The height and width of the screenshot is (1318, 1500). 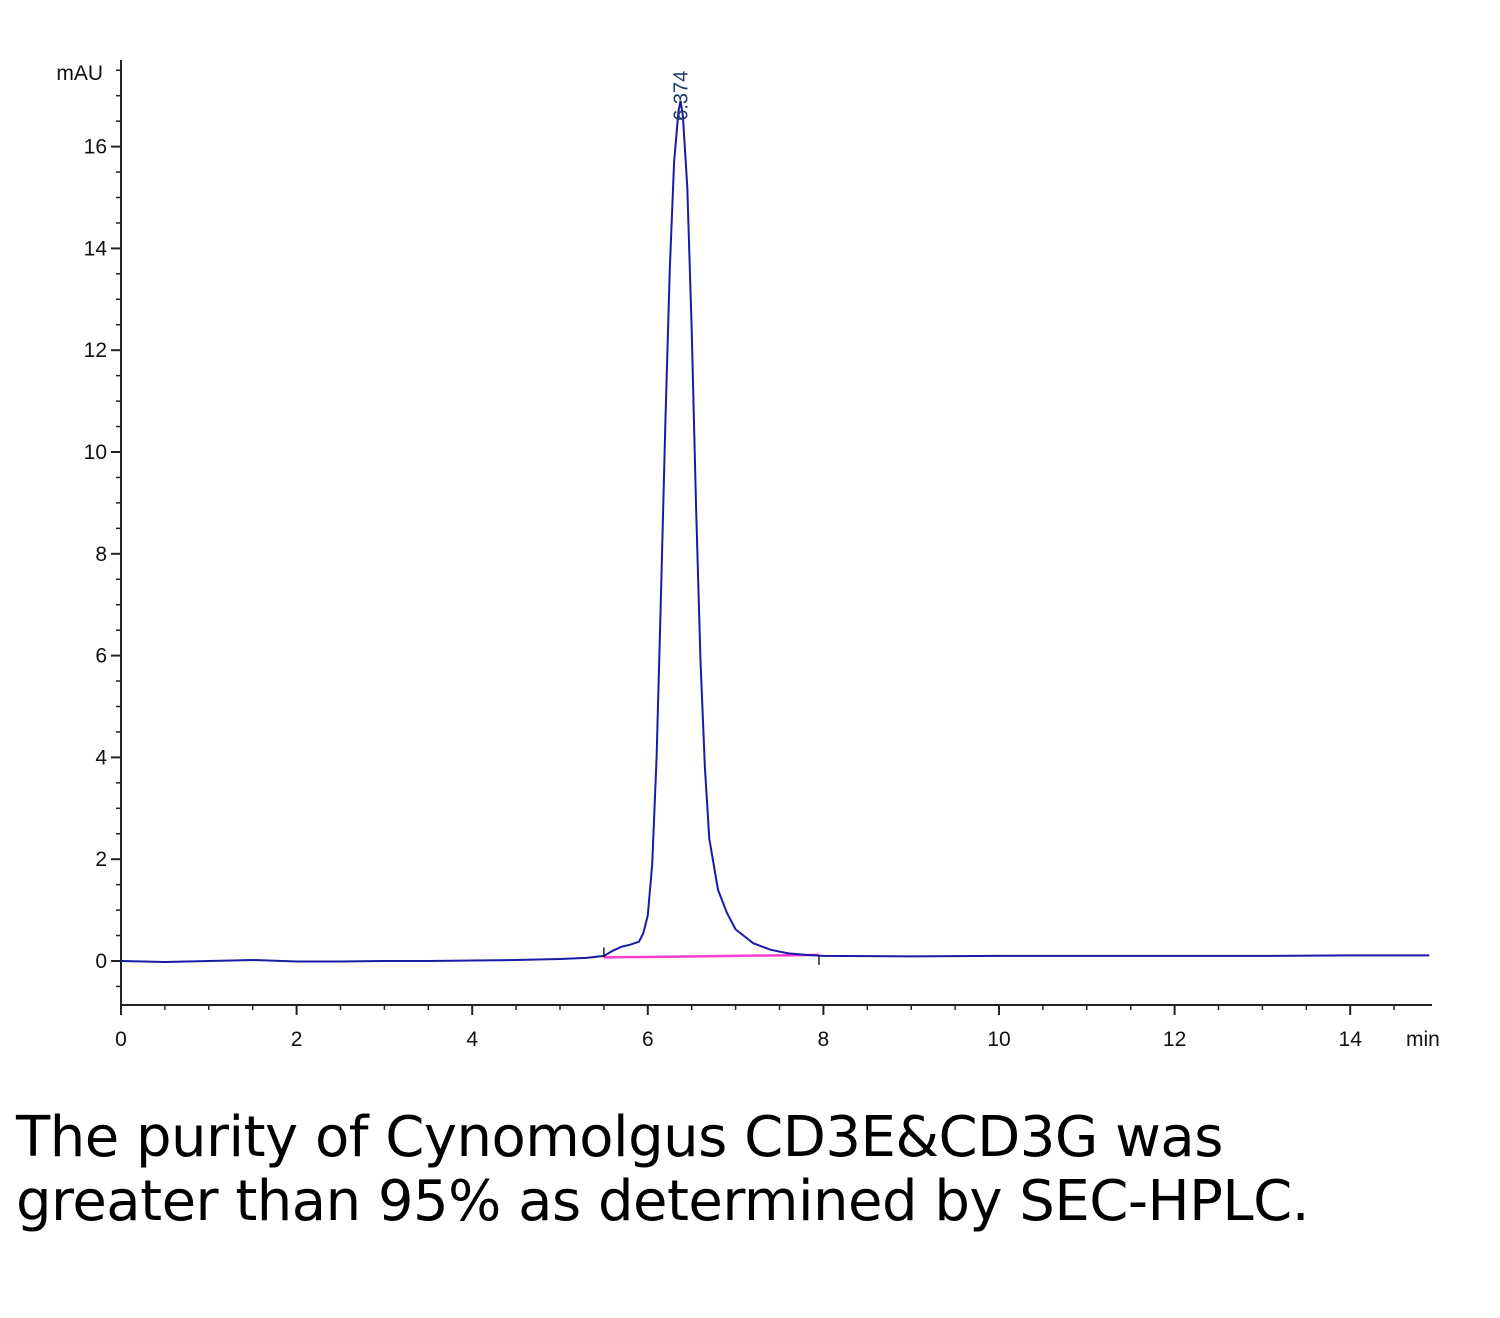 What do you see at coordinates (711, 956) in the screenshot?
I see `integration-baseline` at bounding box center [711, 956].